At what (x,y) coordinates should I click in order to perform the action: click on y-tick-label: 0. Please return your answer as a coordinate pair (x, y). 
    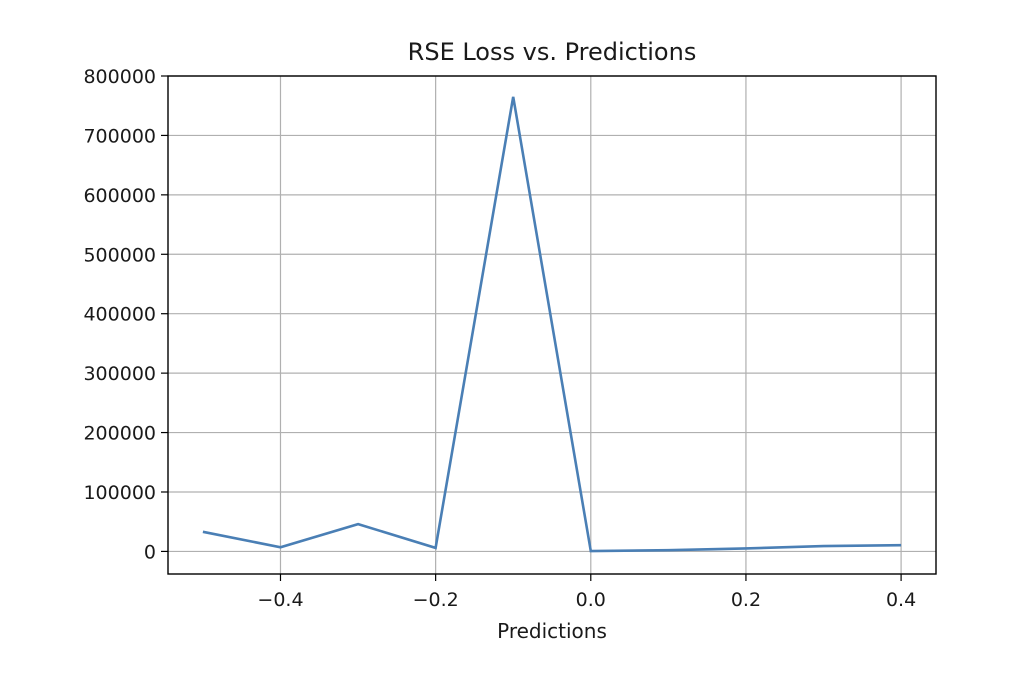
    Looking at the image, I should click on (150, 552).